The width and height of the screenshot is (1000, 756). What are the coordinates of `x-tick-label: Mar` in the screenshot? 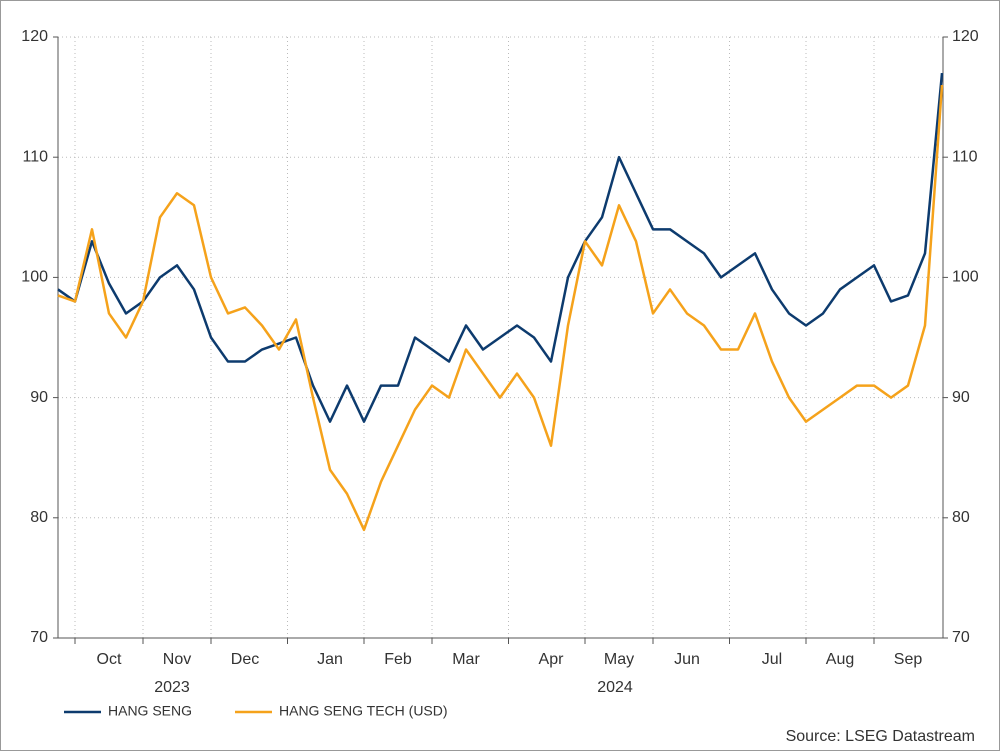 It's located at (466, 659).